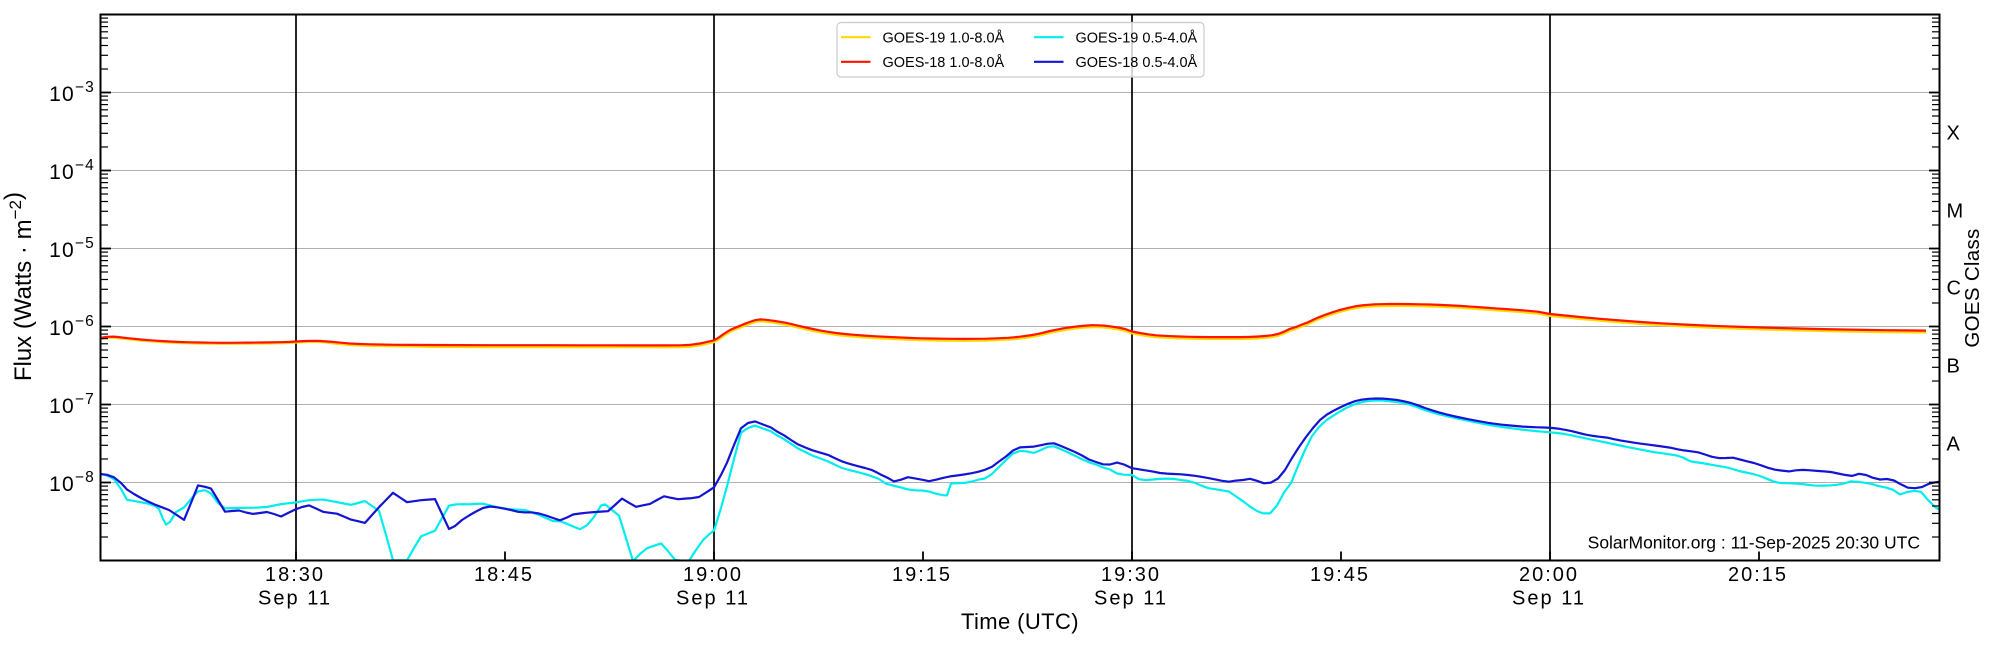 The width and height of the screenshot is (2000, 650). I want to click on svg-text: B, so click(1953, 367).